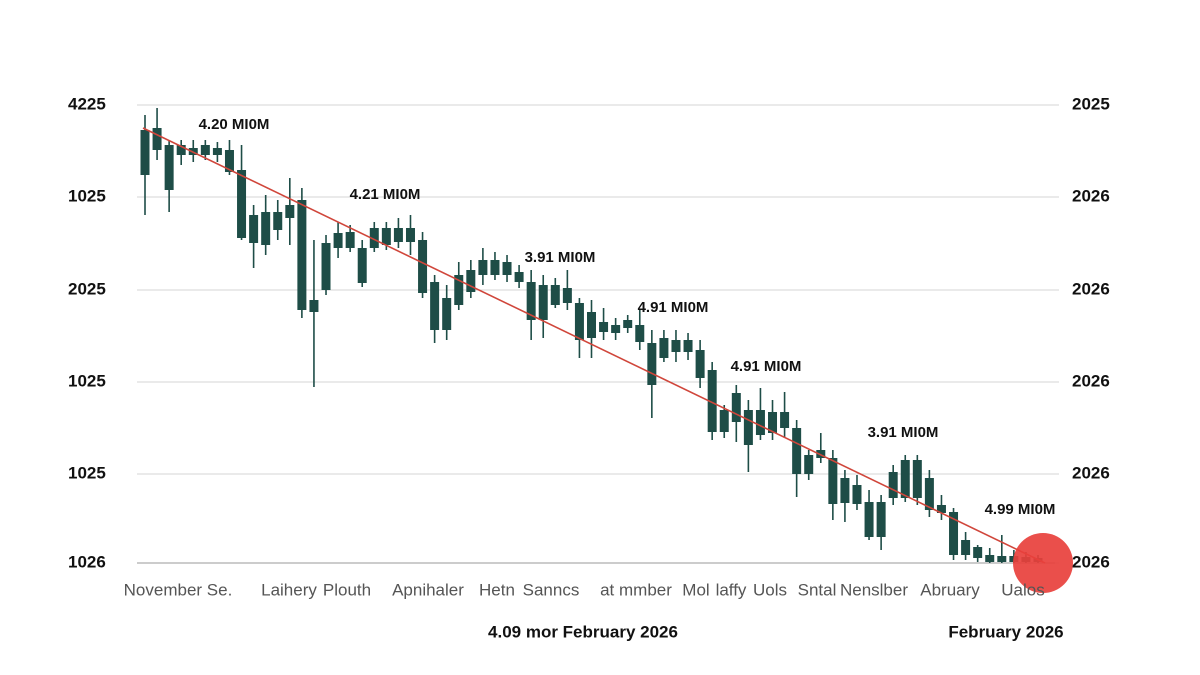 The height and width of the screenshot is (675, 1200). Describe the element at coordinates (1020, 509) in the screenshot. I see `annotation: 4.99 MI0M` at that location.